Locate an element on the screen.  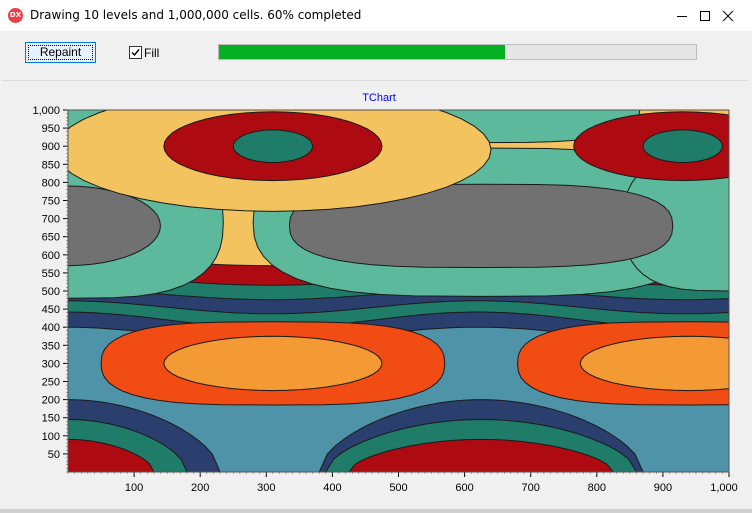
y-tick-label: 350 is located at coordinates (51, 346).